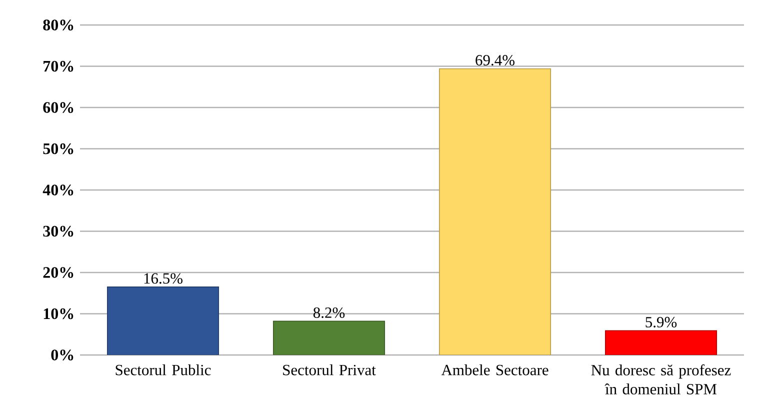  What do you see at coordinates (58, 190) in the screenshot?
I see `y-tick-label: 40%` at bounding box center [58, 190].